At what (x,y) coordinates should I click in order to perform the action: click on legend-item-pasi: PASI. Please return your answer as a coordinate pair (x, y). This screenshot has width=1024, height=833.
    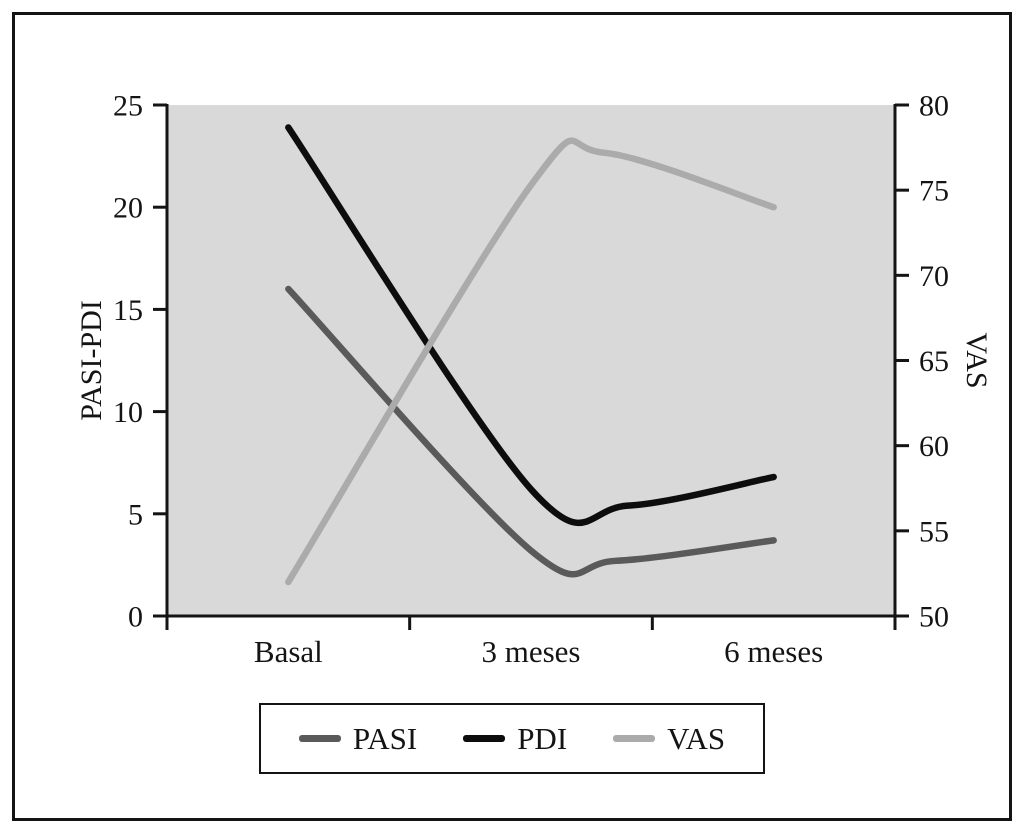
    Looking at the image, I should click on (358, 738).